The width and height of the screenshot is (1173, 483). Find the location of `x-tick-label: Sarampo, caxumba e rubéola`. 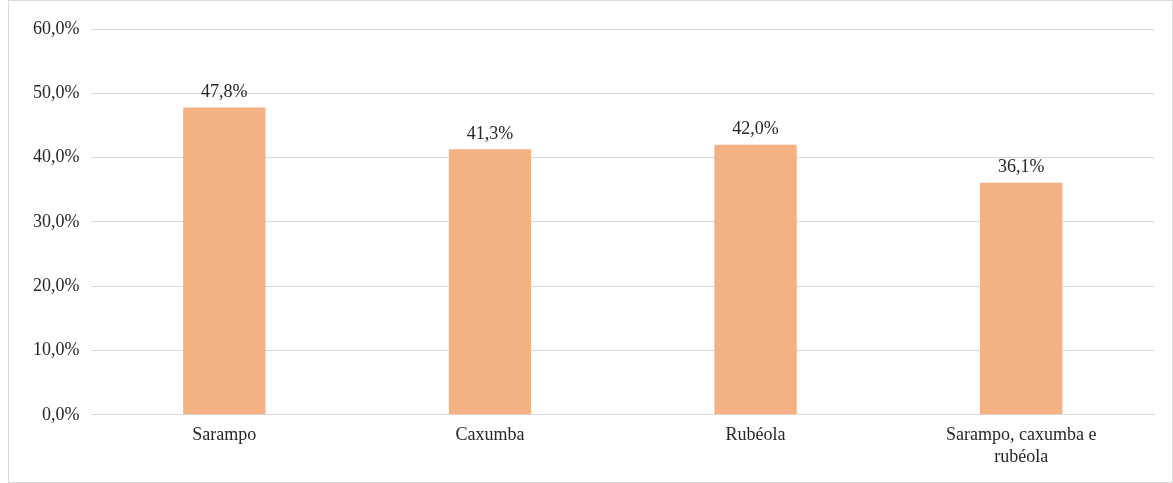

x-tick-label: Sarampo, caxumba e rubéola is located at coordinates (1021, 445).